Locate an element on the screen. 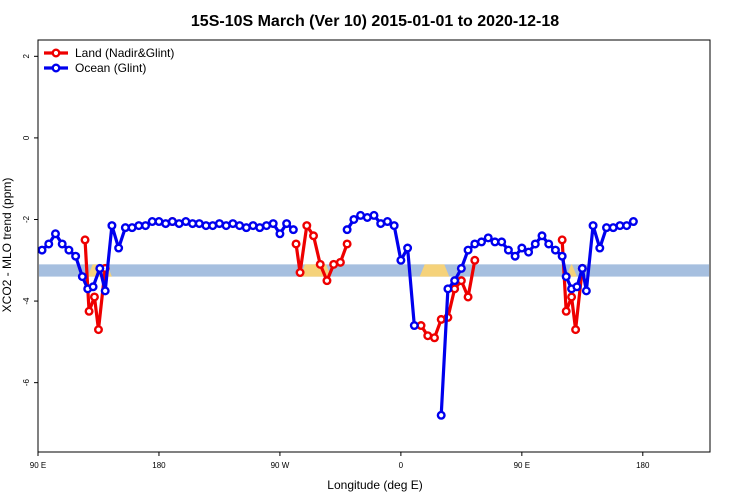  x-axis-label: Longitude (deg E) is located at coordinates (374, 485).